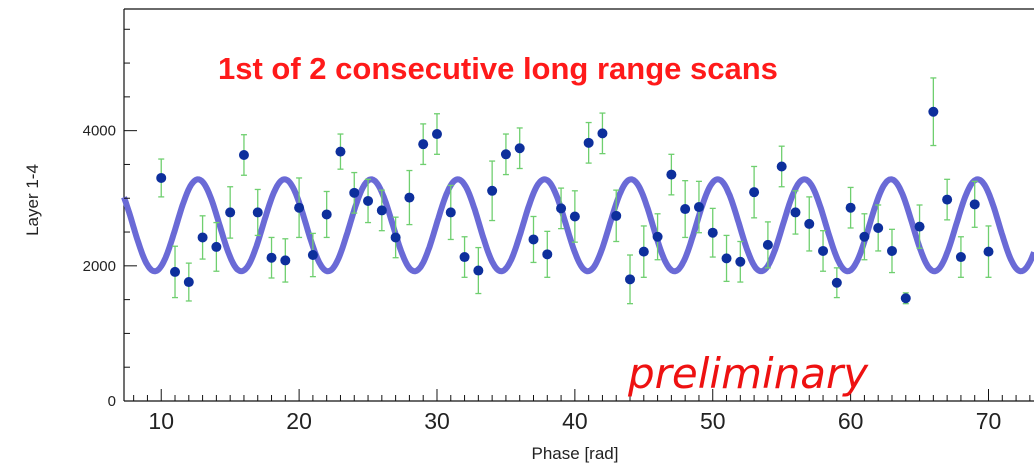 The height and width of the screenshot is (469, 1034). What do you see at coordinates (161, 421) in the screenshot?
I see `x-tick-label: 10` at bounding box center [161, 421].